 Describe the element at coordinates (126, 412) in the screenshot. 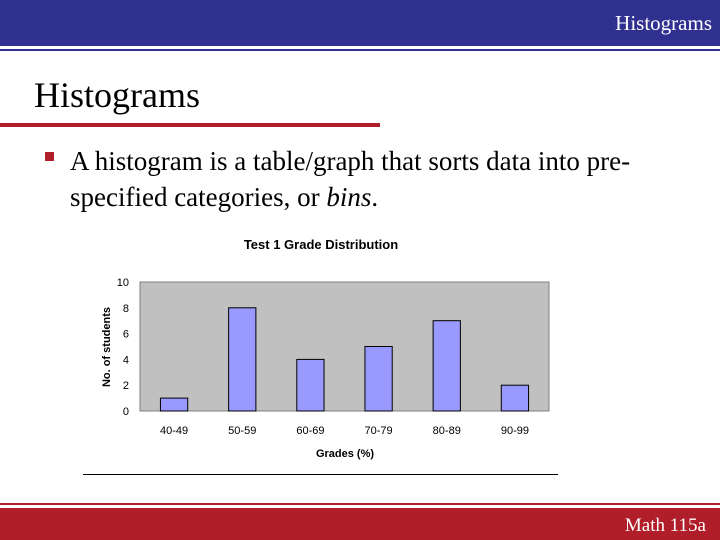

I see `y-tick-label: 0` at that location.